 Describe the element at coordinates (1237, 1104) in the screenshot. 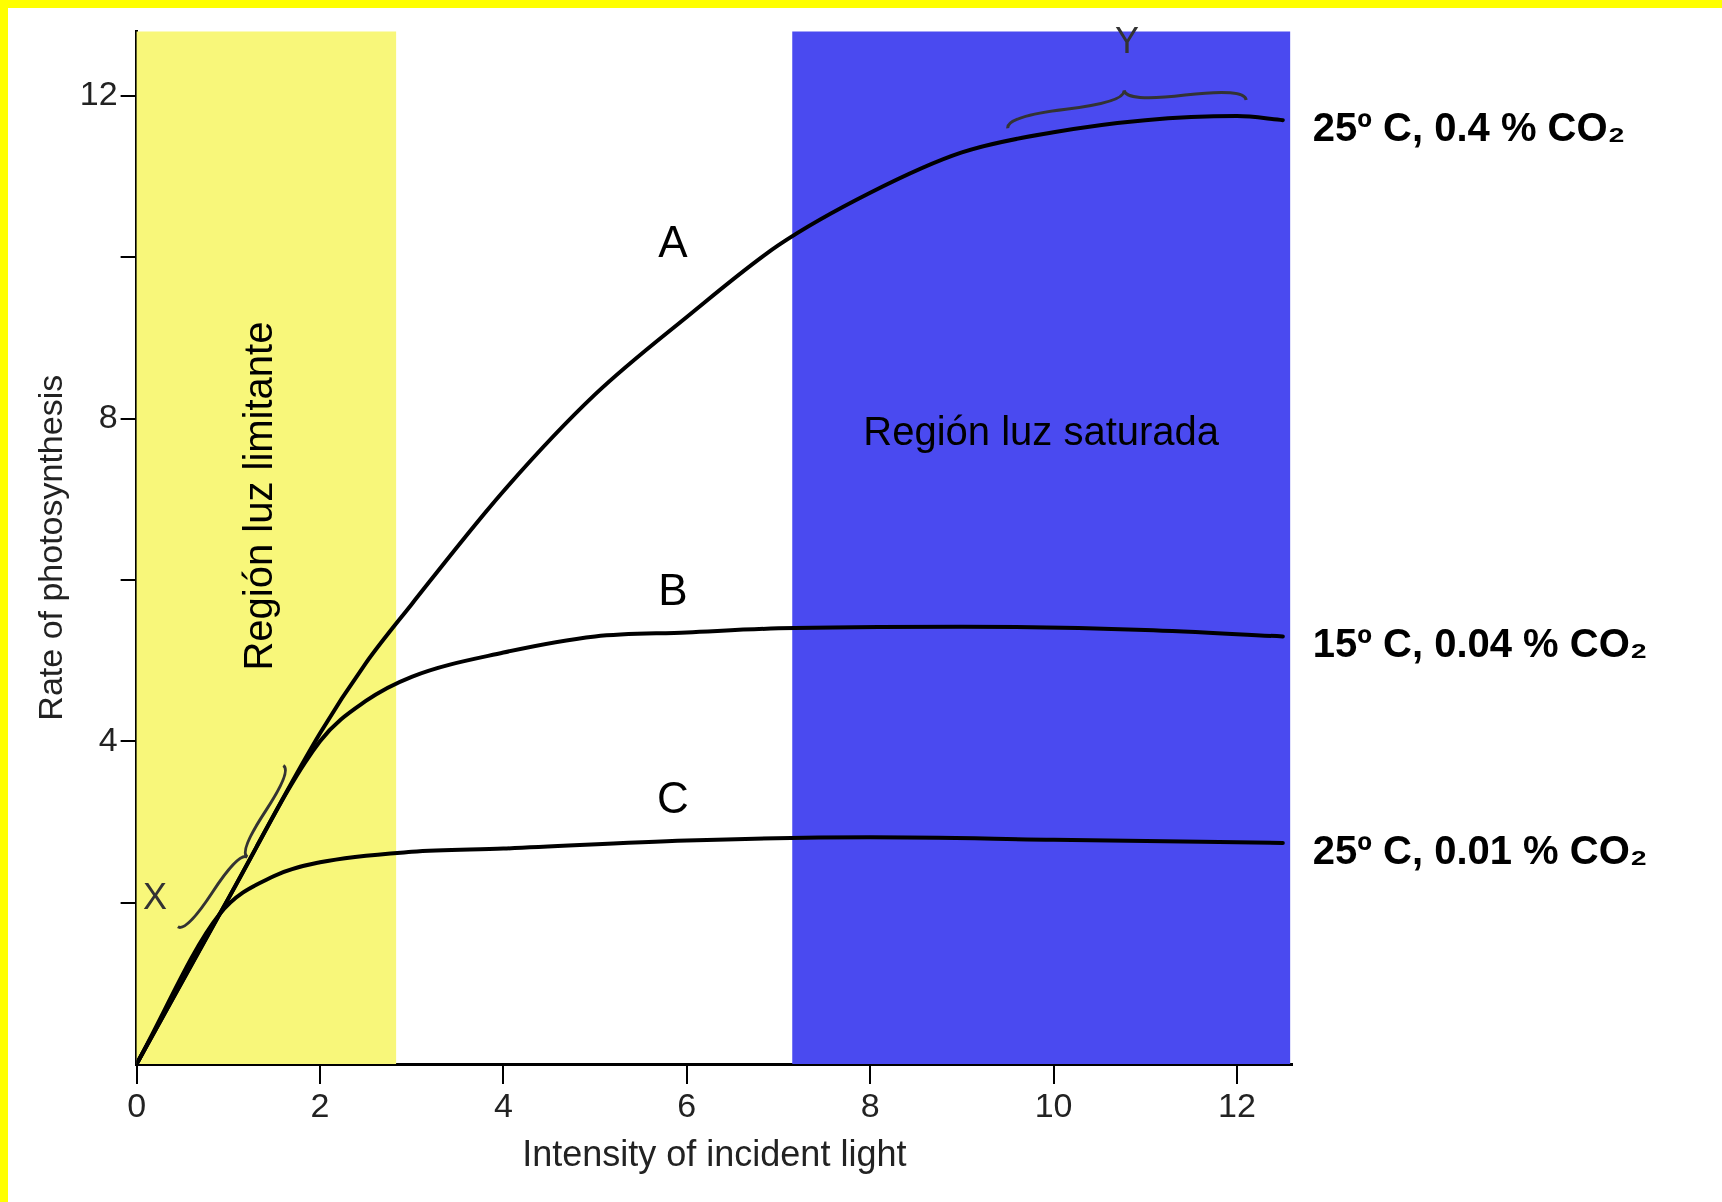

I see `x-tick-label: 12` at that location.